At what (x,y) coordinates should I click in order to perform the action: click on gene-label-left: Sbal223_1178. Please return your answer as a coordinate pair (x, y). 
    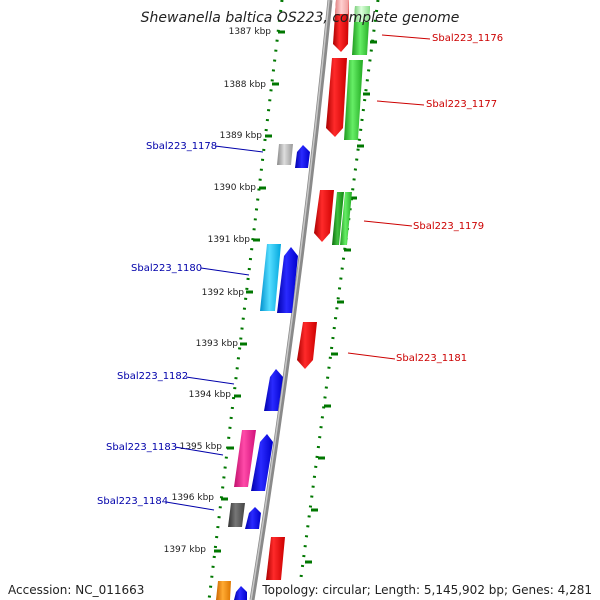
    Looking at the image, I should click on (181, 146).